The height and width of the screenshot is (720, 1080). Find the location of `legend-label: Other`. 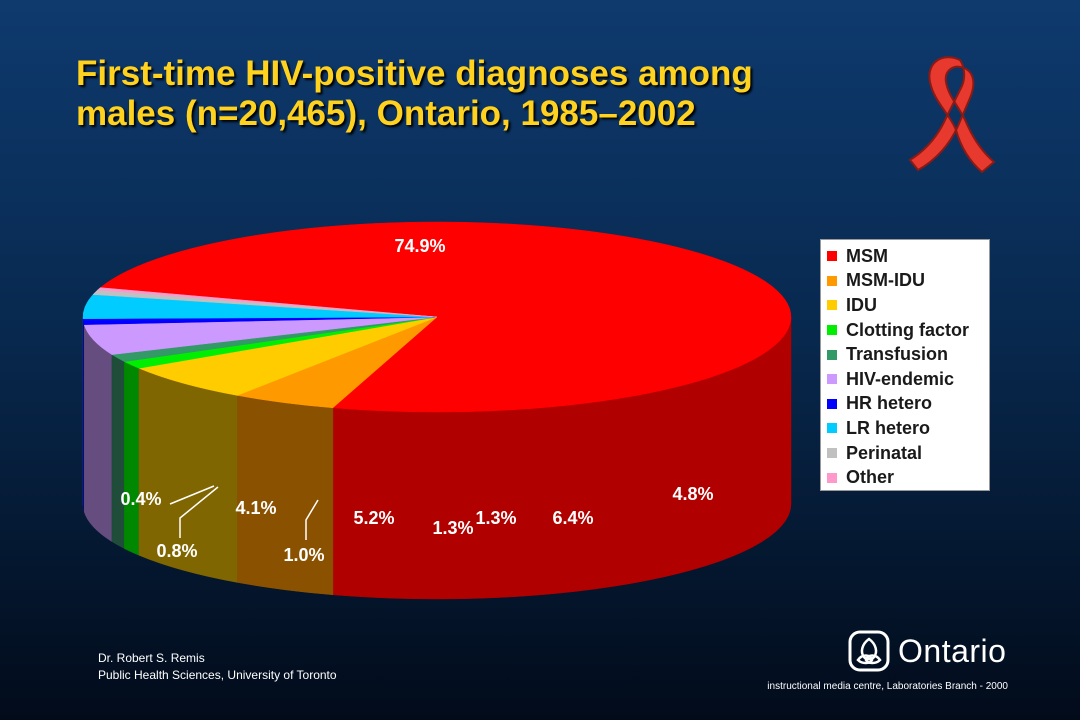

legend-label: Other is located at coordinates (870, 477).